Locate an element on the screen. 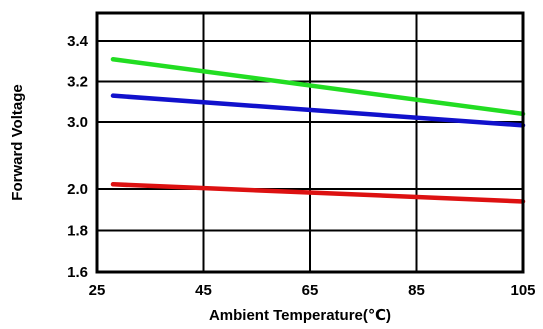 The image size is (543, 329). x-tick-label: 25 is located at coordinates (97, 290).